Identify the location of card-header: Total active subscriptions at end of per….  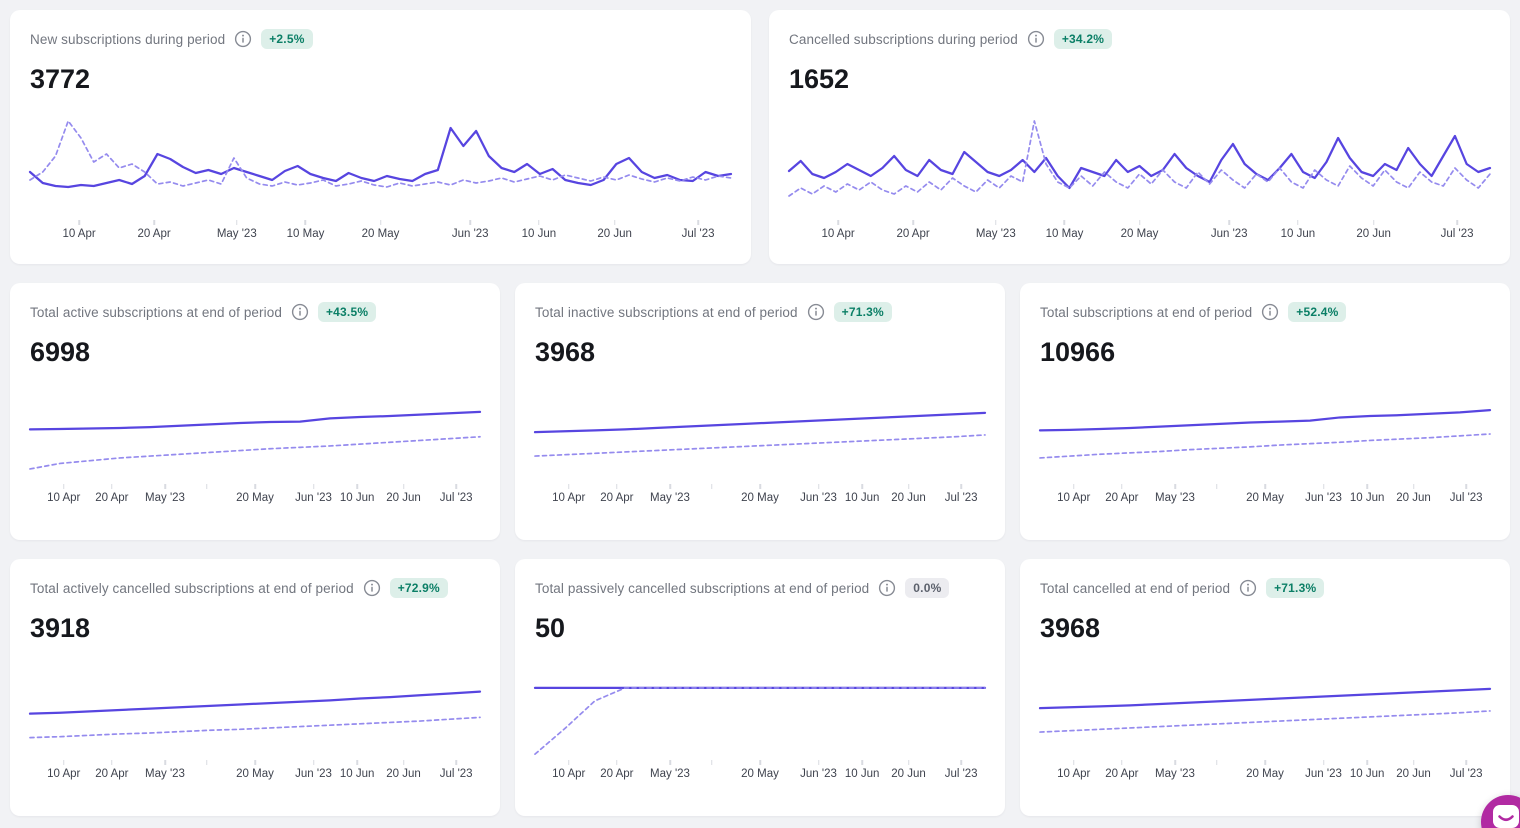
(255, 312).